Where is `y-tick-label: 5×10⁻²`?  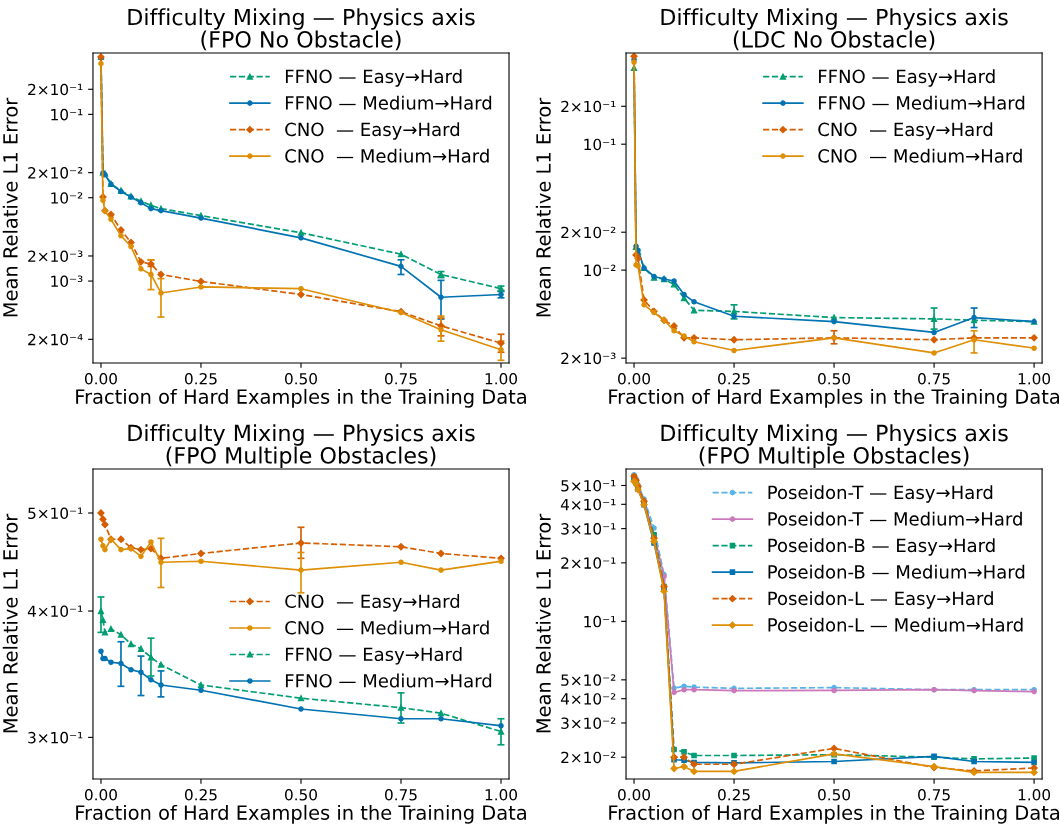 y-tick-label: 5×10⁻² is located at coordinates (588, 680).